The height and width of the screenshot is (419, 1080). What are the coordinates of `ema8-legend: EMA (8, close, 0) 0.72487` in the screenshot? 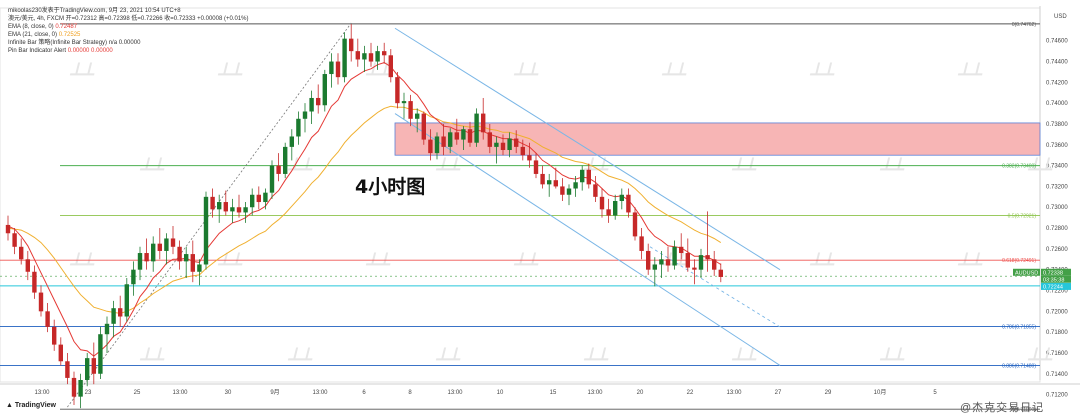 It's located at (42, 27).